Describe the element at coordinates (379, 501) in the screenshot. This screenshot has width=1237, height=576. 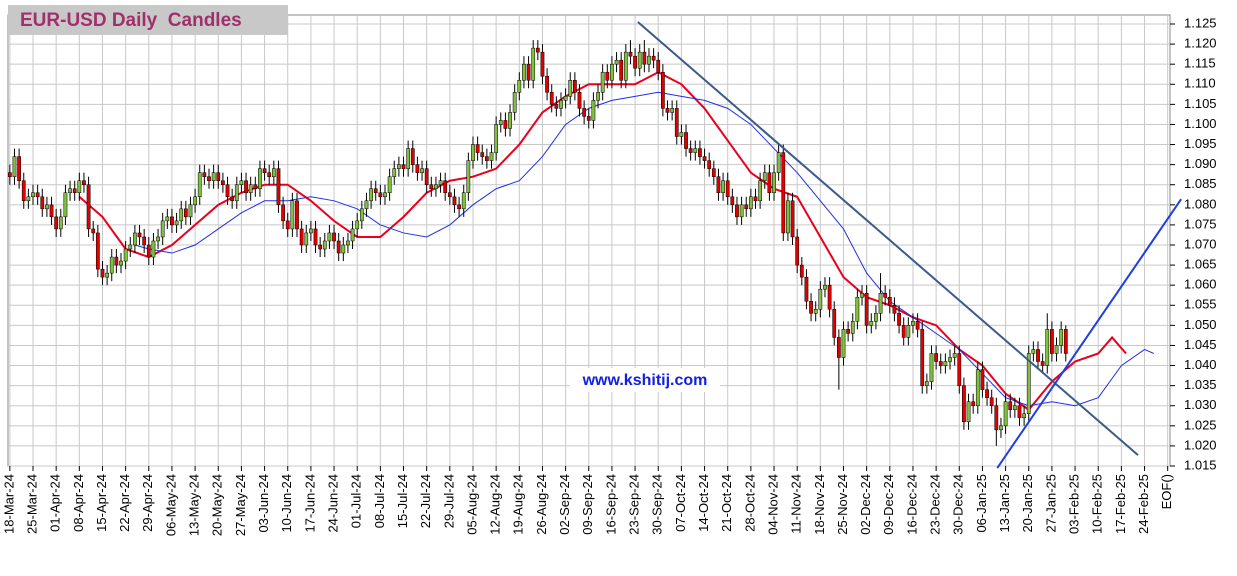
I see `x-tick-label: 08-Jul-24` at that location.